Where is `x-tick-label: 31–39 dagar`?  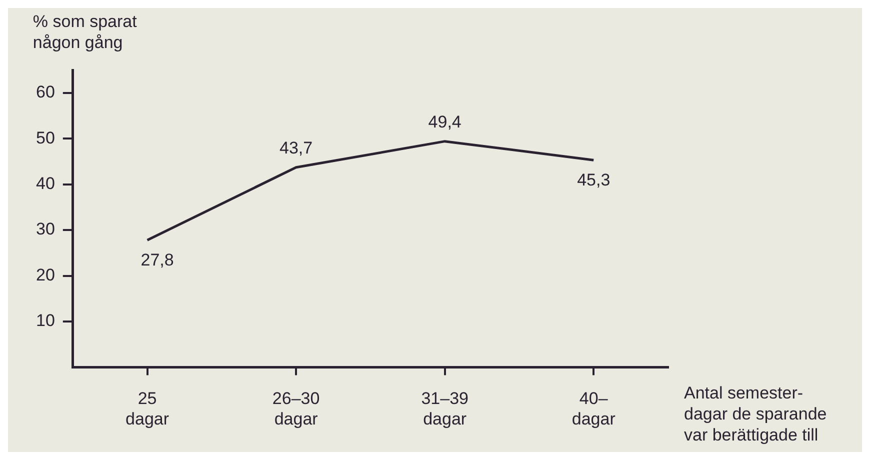 x-tick-label: 31–39 dagar is located at coordinates (444, 408).